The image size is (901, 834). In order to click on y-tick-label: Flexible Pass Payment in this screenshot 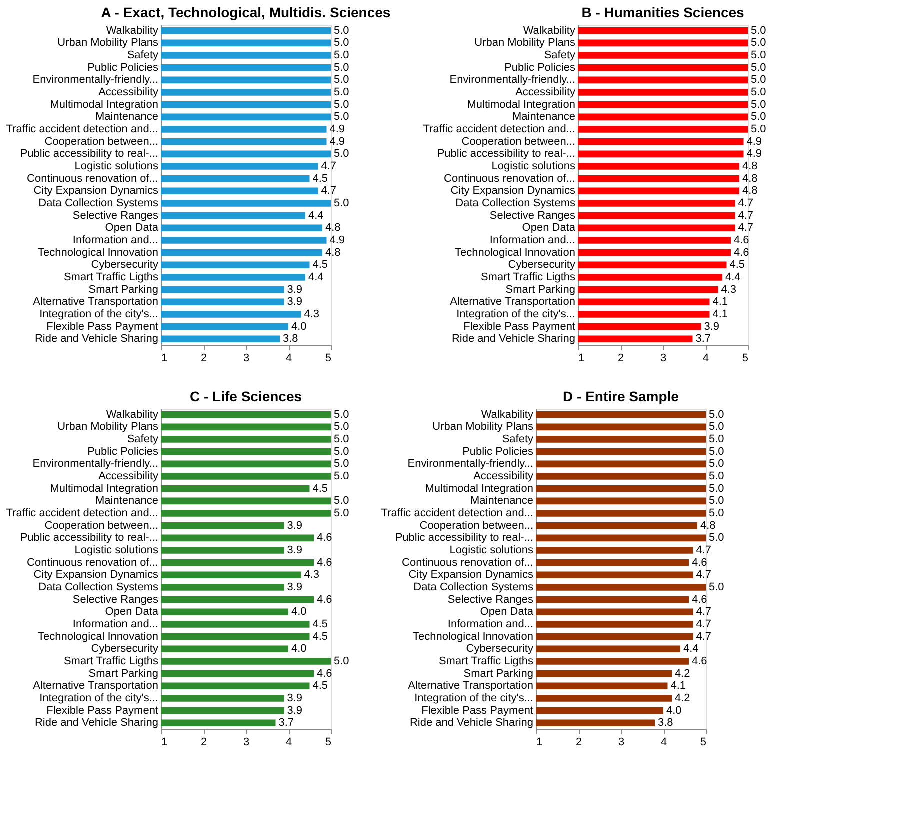, I will do `click(102, 710)`.